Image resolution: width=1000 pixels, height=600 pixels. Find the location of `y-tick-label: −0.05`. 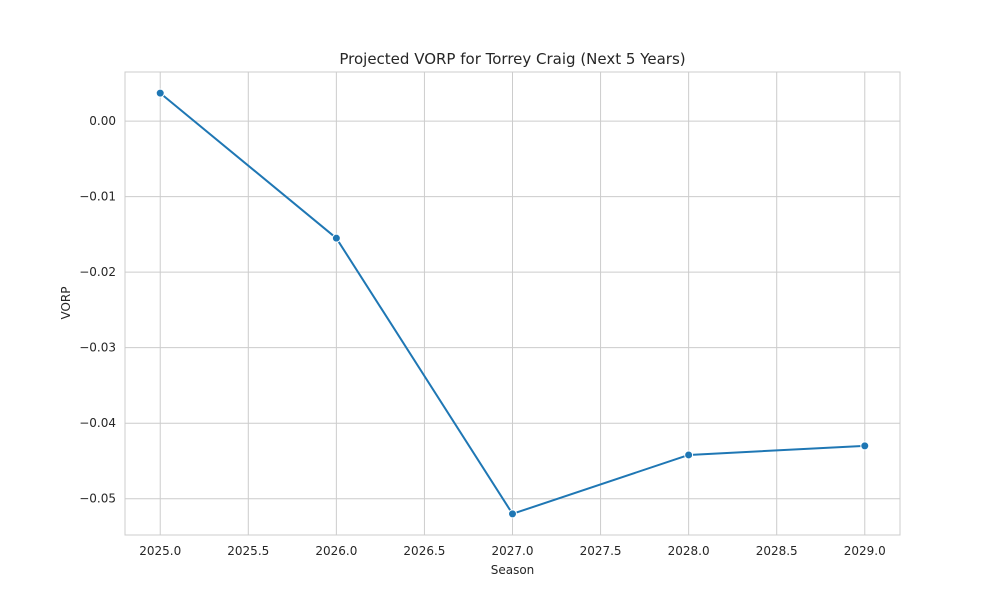

y-tick-label: −0.05 is located at coordinates (97, 499).